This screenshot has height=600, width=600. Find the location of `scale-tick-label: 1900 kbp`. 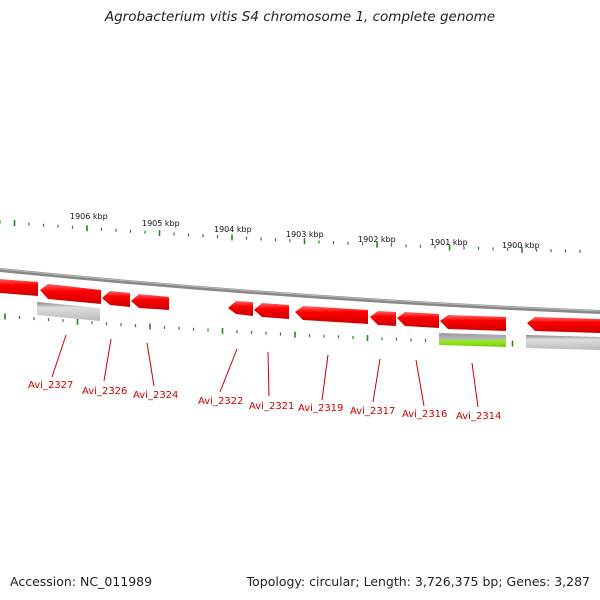

scale-tick-label: 1900 kbp is located at coordinates (521, 245).